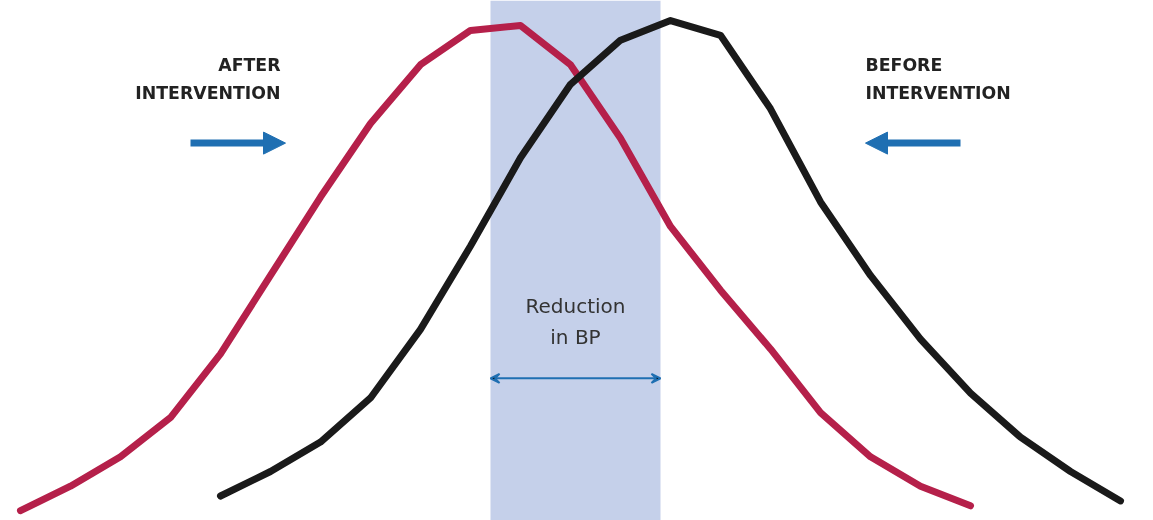  Describe the element at coordinates (938, 78) in the screenshot. I see `annotation: BEFORE INTERVENTION` at that location.